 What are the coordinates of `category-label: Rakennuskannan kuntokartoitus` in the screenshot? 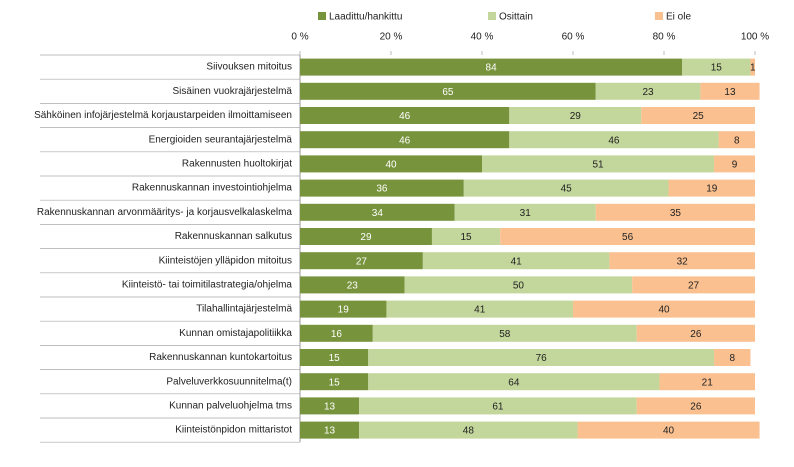 It's located at (220, 357).